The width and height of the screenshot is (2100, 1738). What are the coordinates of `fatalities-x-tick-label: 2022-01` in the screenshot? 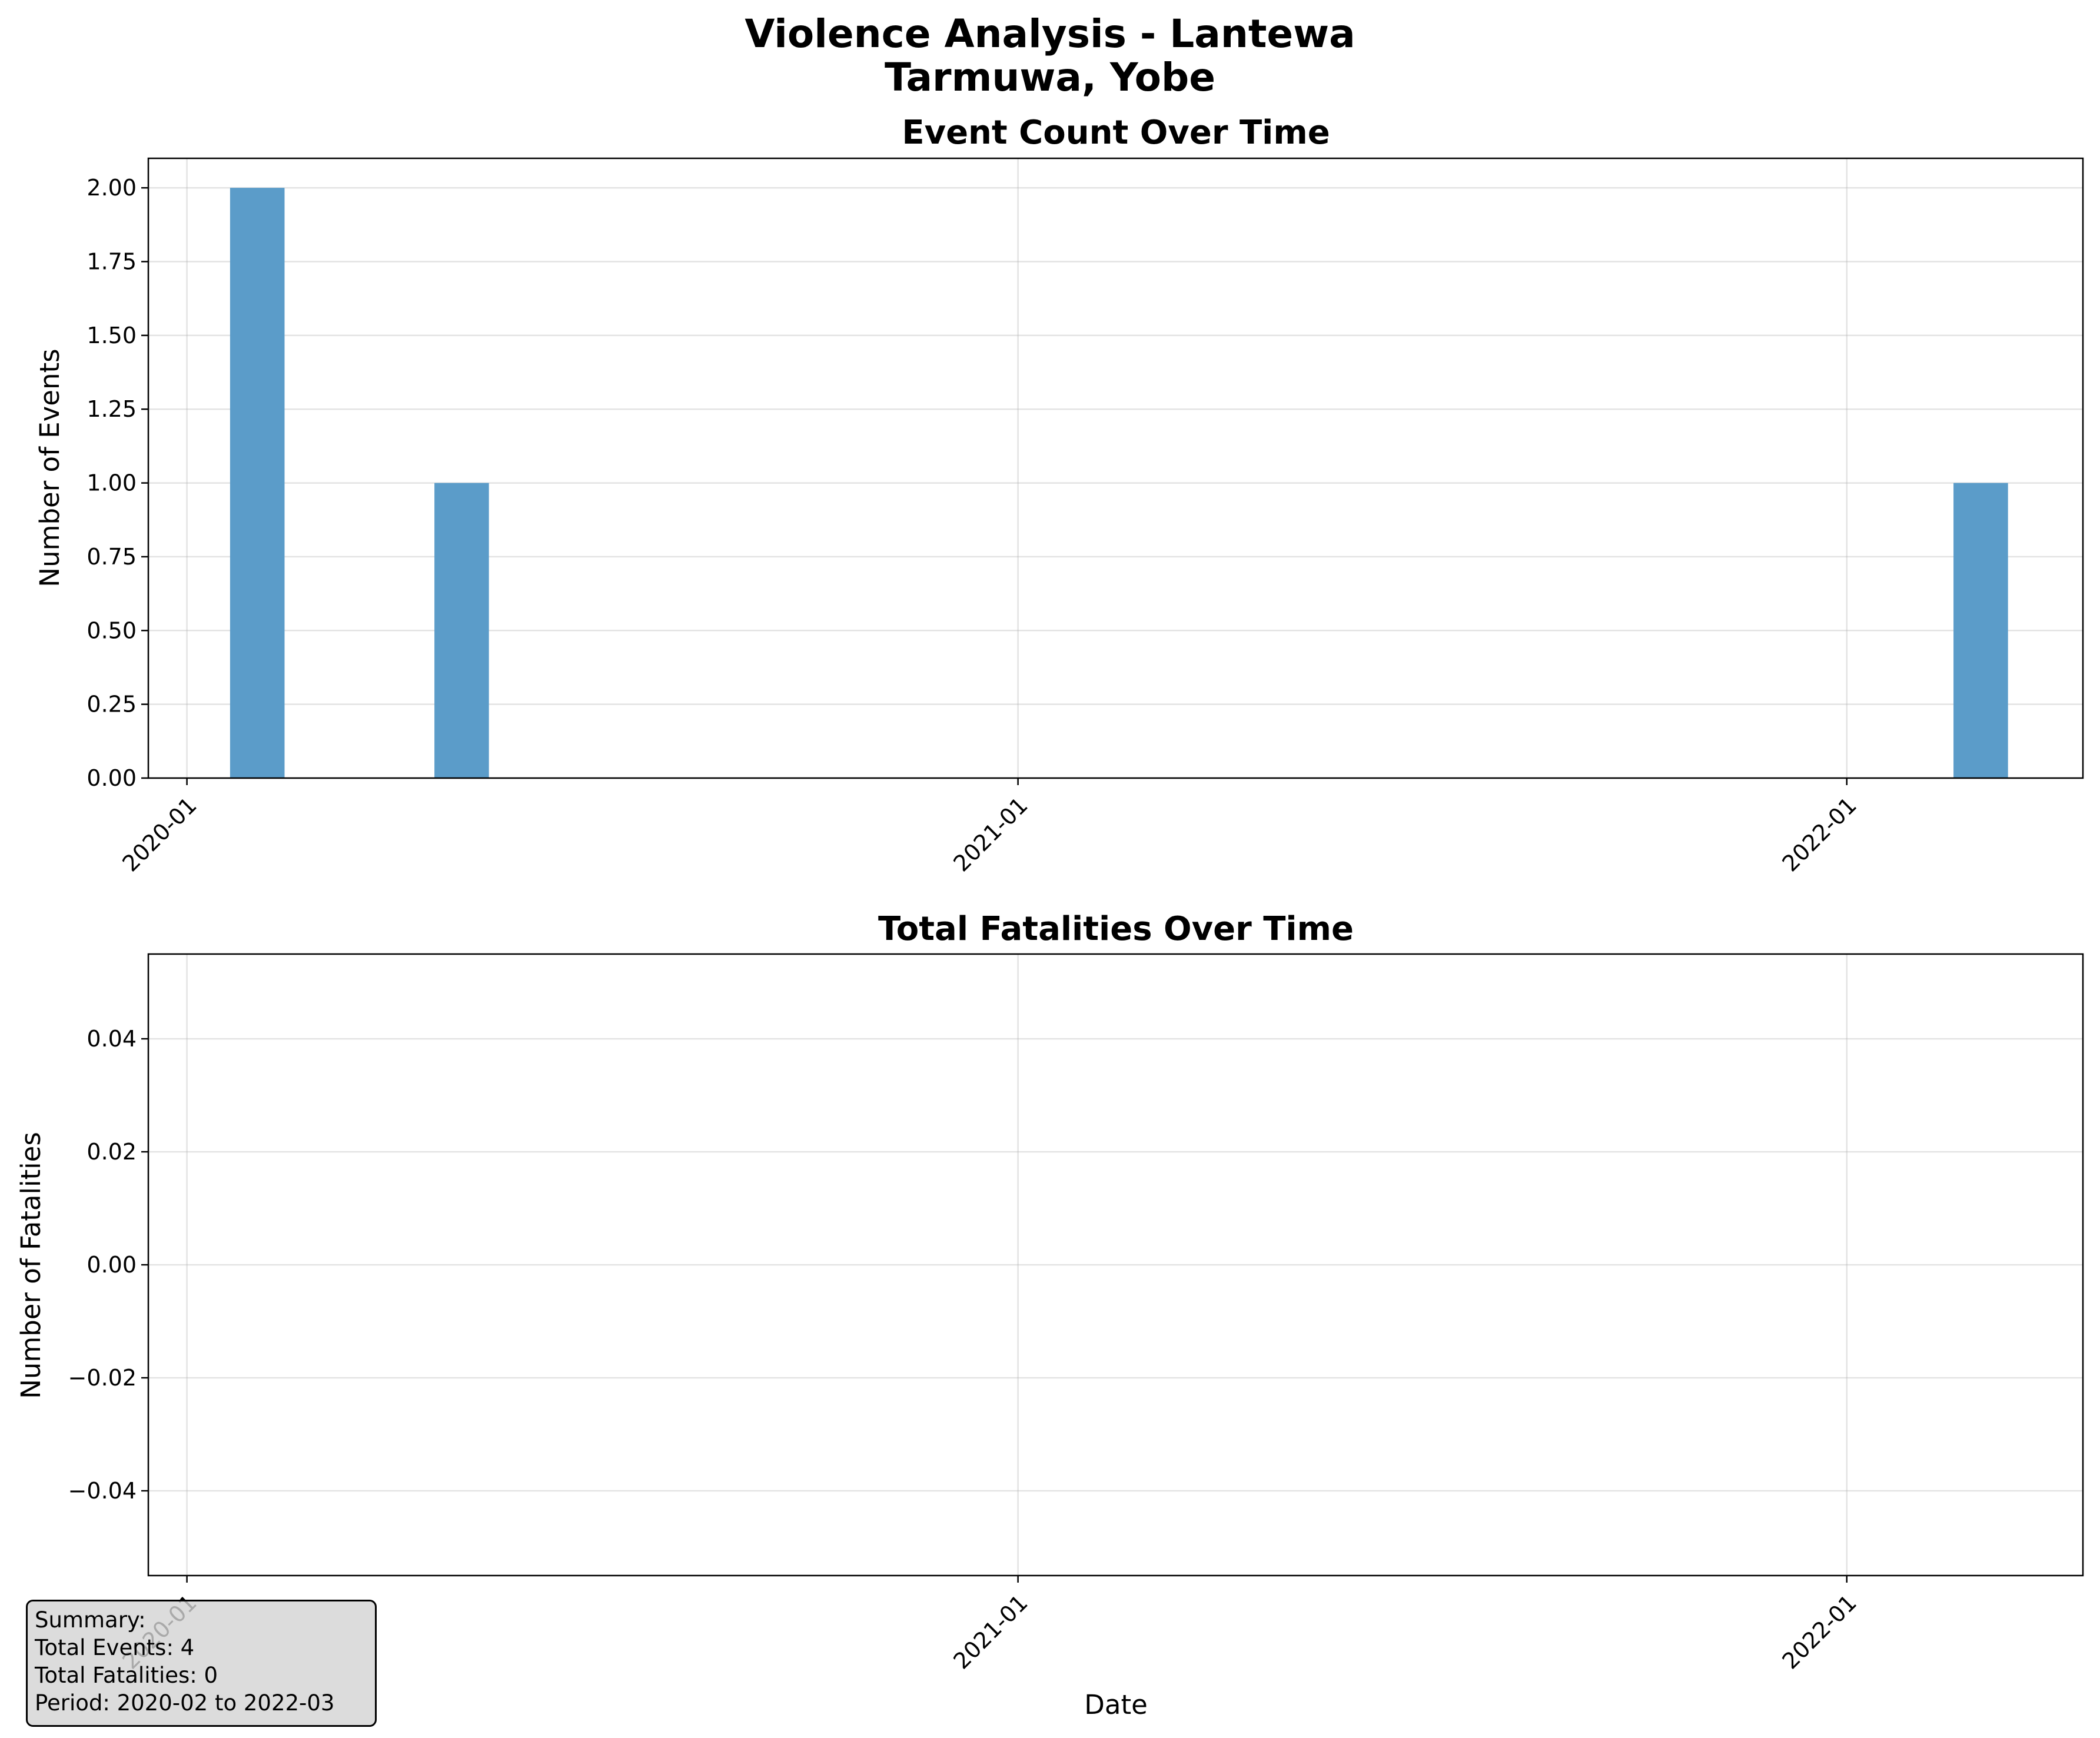 It's located at (1819, 1632).